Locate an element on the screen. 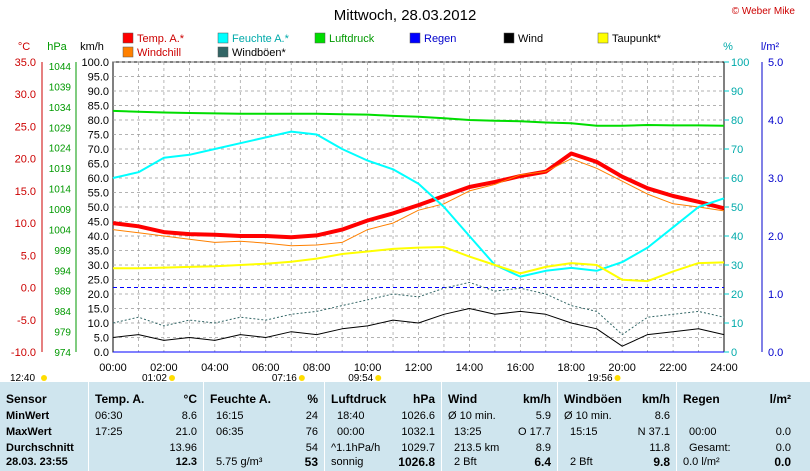  wind-tick-label: 95.0 is located at coordinates (98, 78).